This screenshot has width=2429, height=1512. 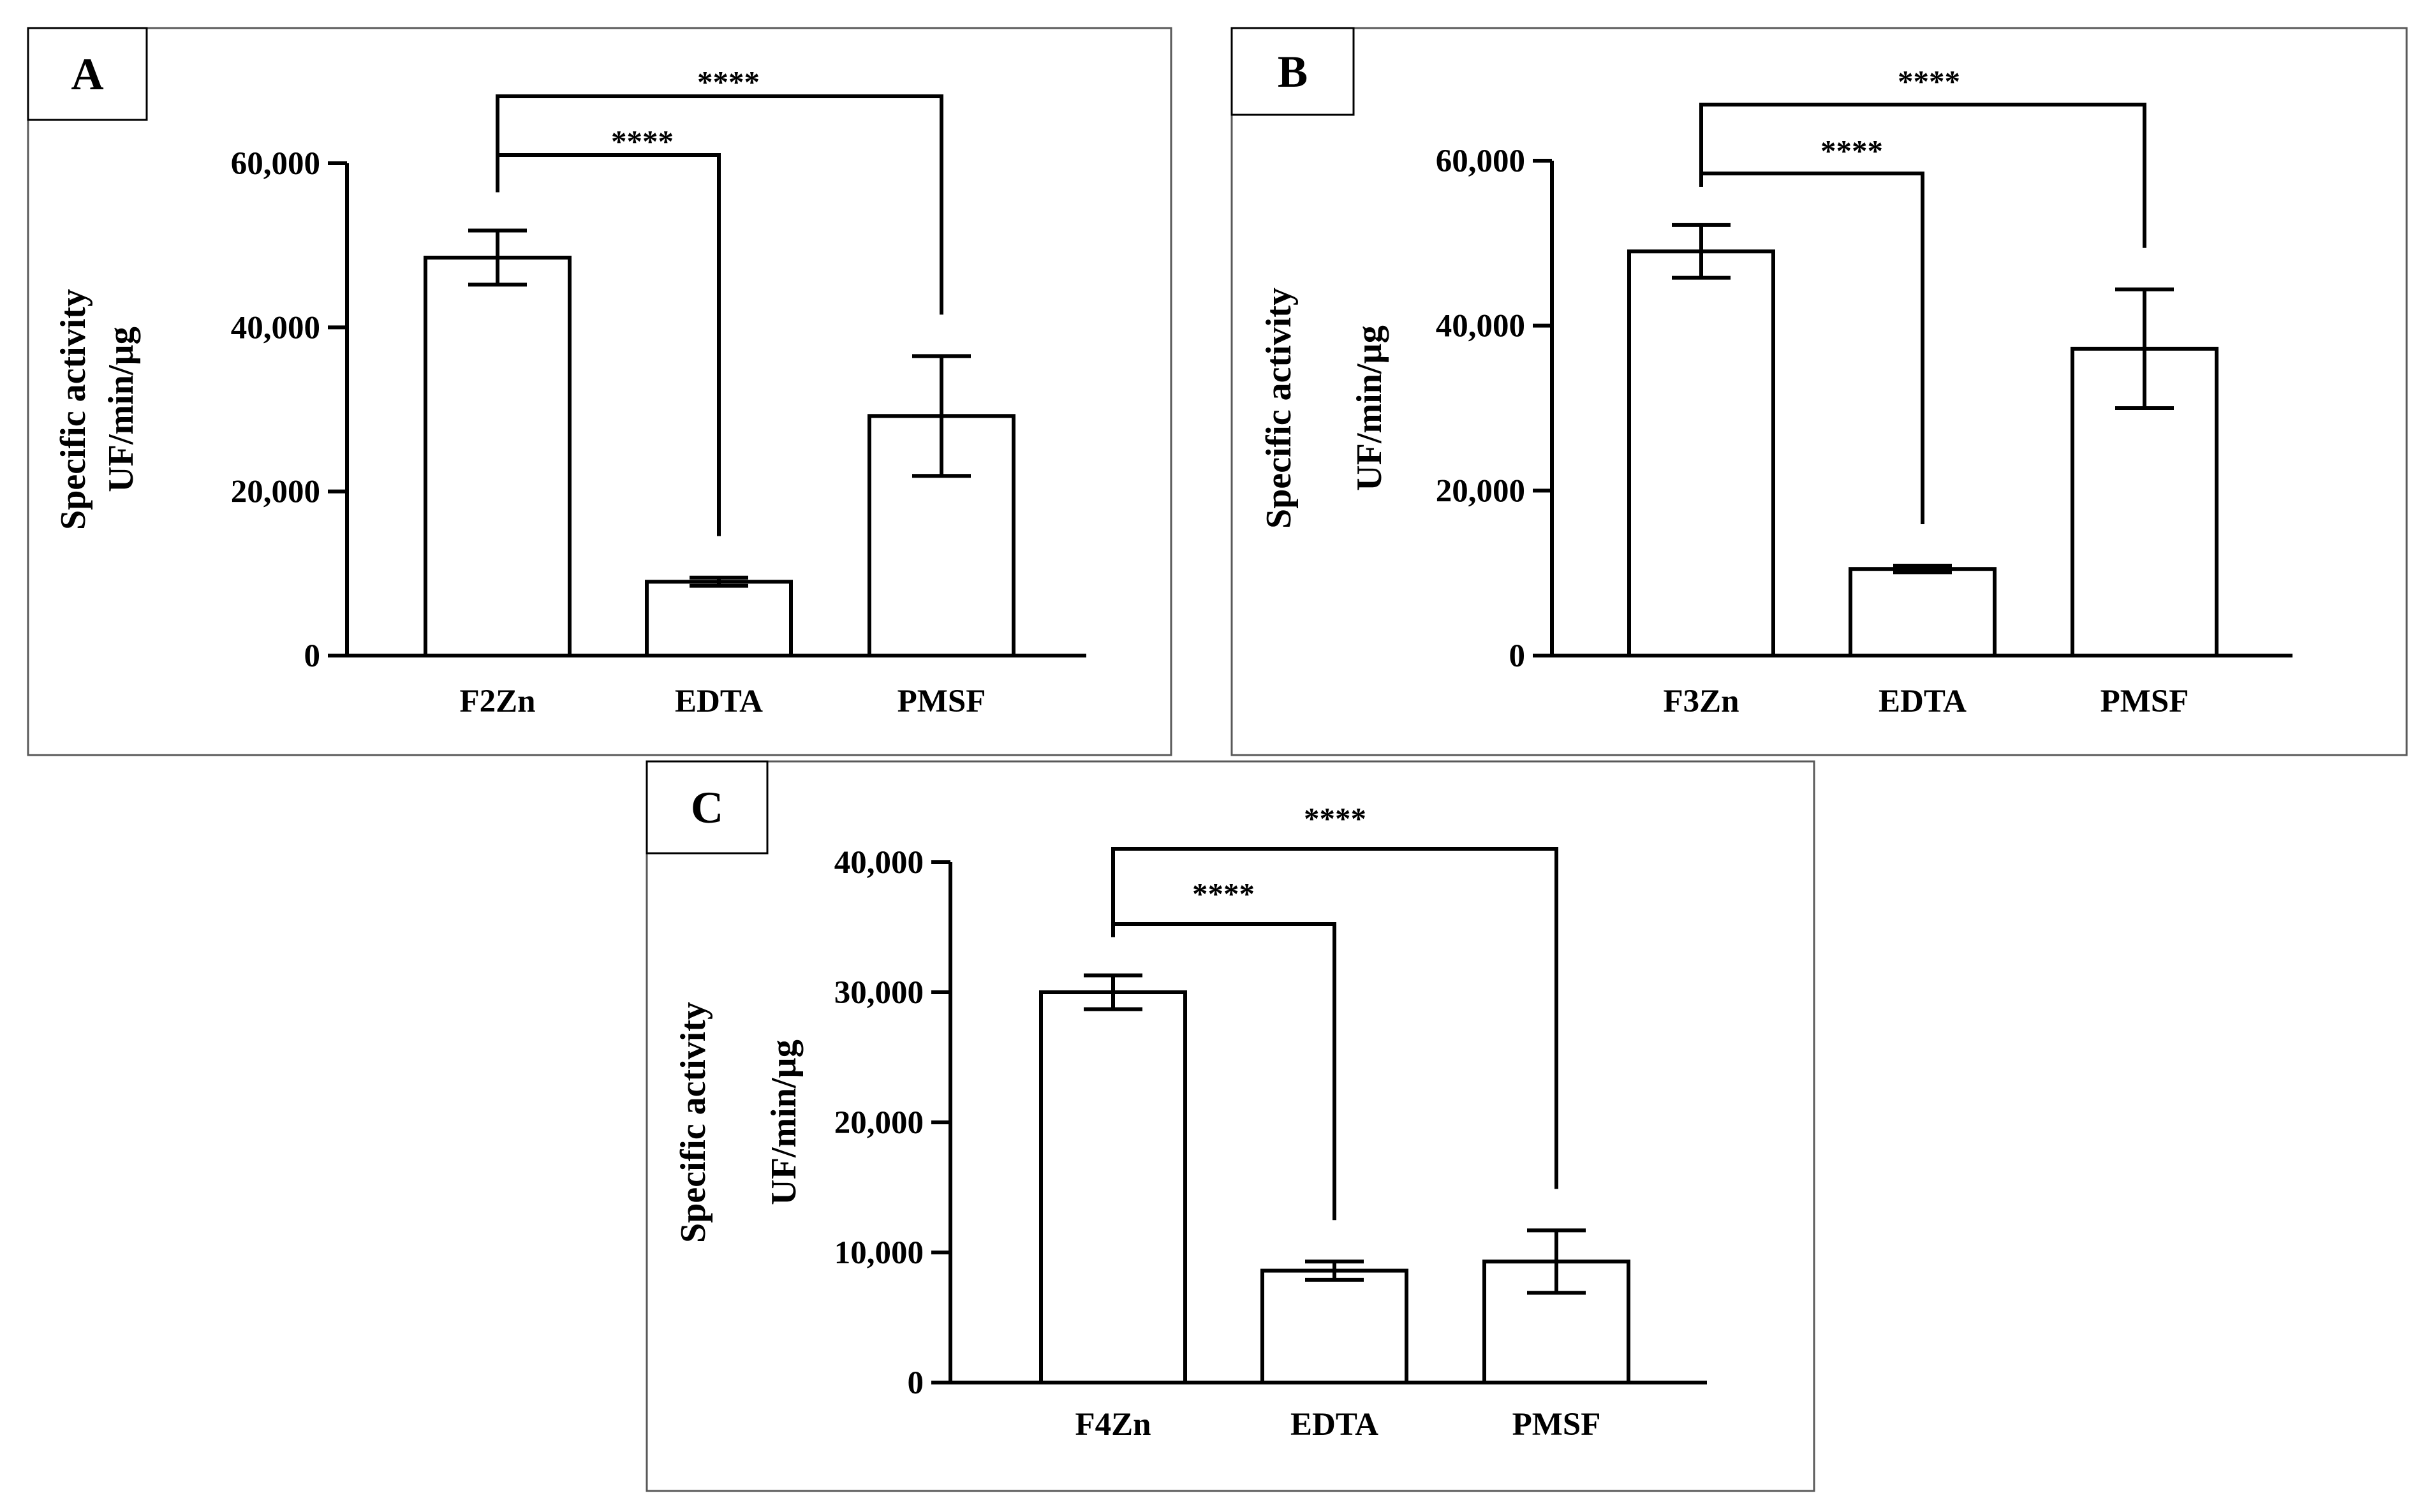 What do you see at coordinates (1701, 453) in the screenshot?
I see `bar-f3zn` at bounding box center [1701, 453].